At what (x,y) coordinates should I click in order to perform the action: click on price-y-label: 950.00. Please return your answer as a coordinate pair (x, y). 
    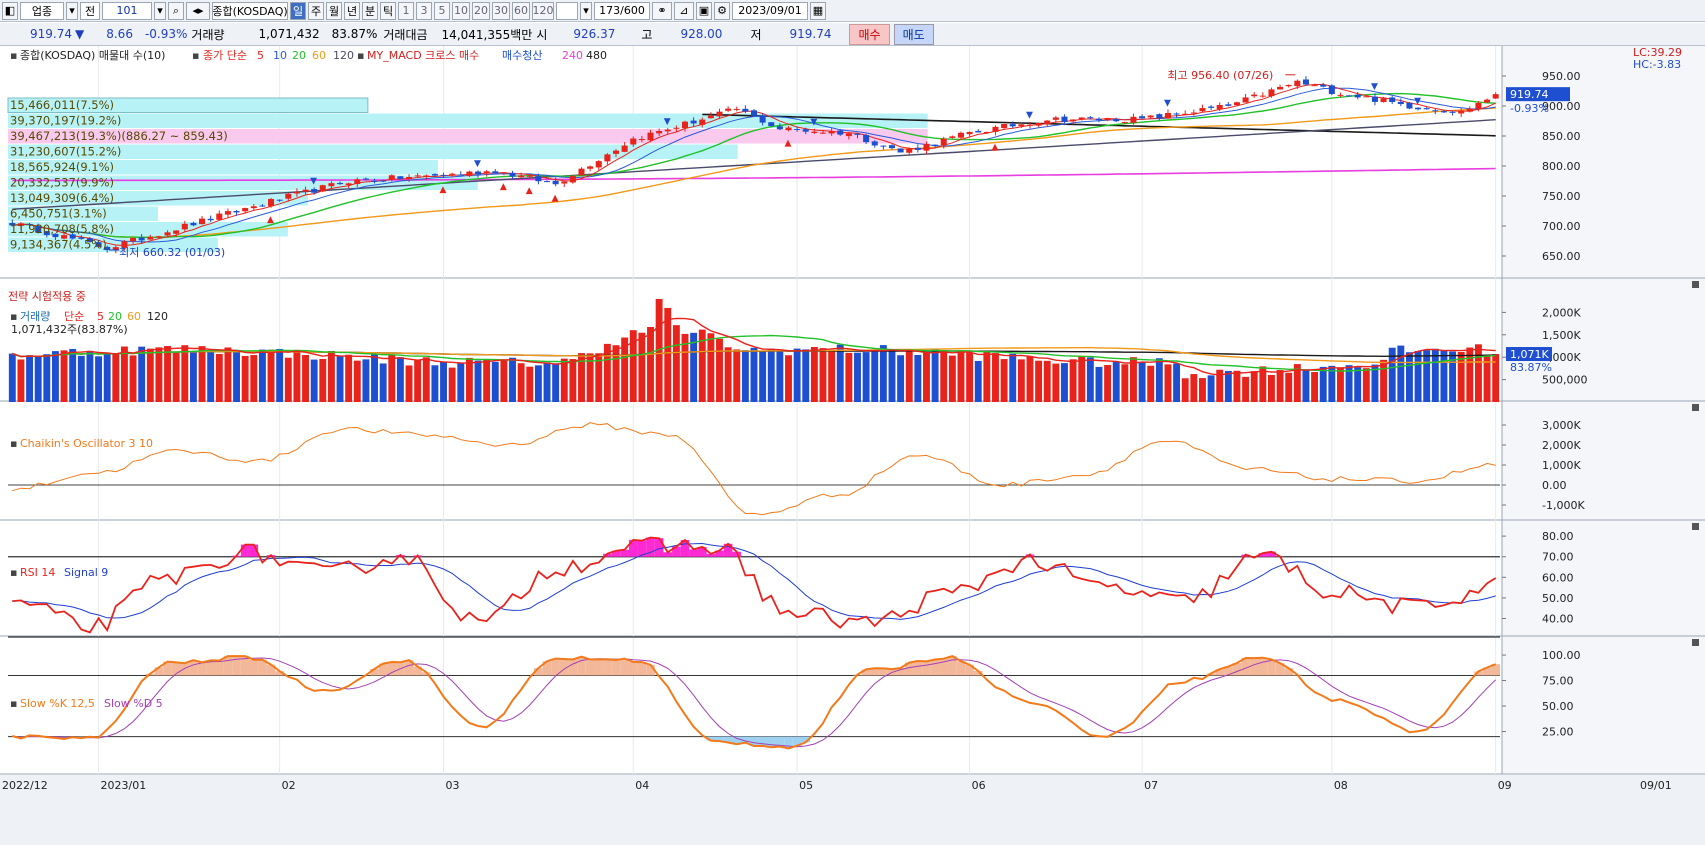
    Looking at the image, I should click on (1561, 76).